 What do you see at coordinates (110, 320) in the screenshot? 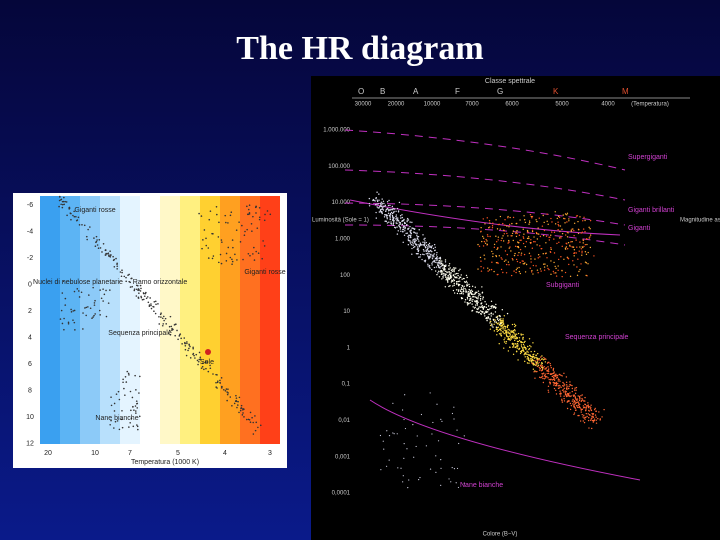
I see `stripe` at bounding box center [110, 320].